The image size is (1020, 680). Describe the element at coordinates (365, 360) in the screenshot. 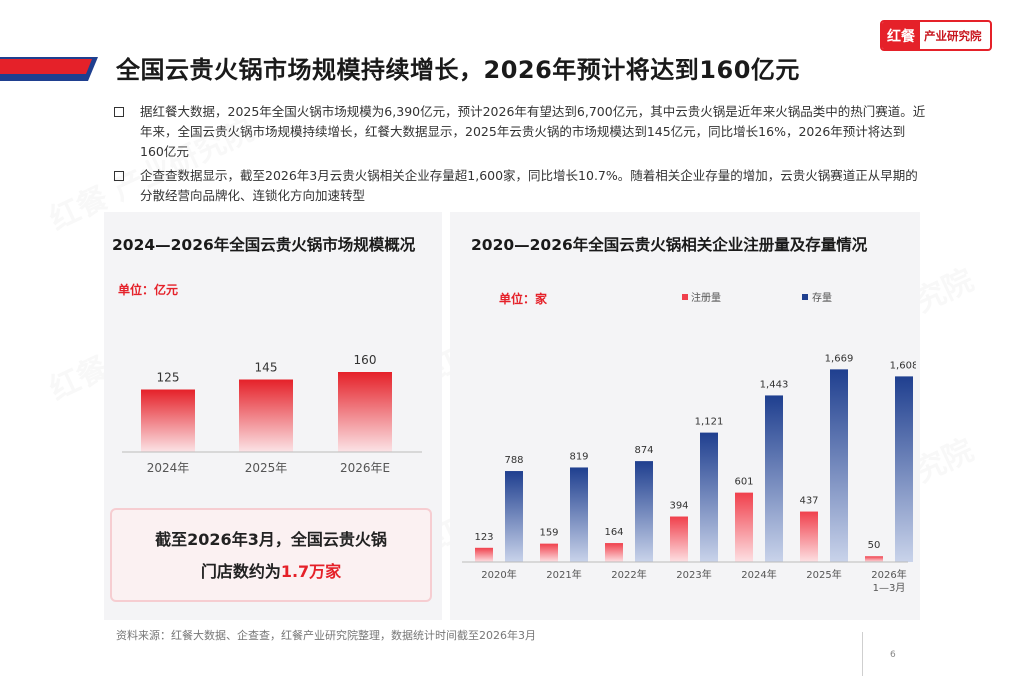

I see `market-size-value-label: 160` at that location.